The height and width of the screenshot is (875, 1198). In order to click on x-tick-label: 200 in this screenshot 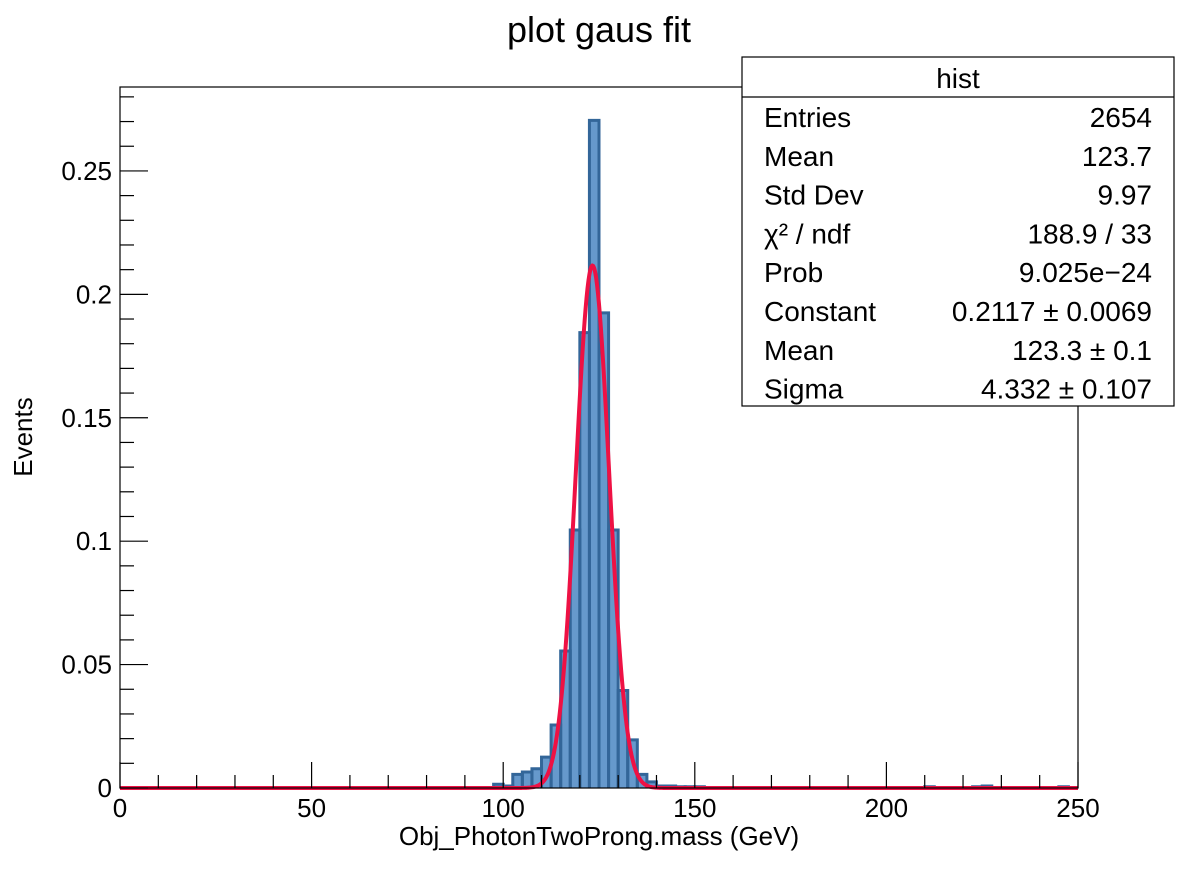, I will do `click(886, 808)`.